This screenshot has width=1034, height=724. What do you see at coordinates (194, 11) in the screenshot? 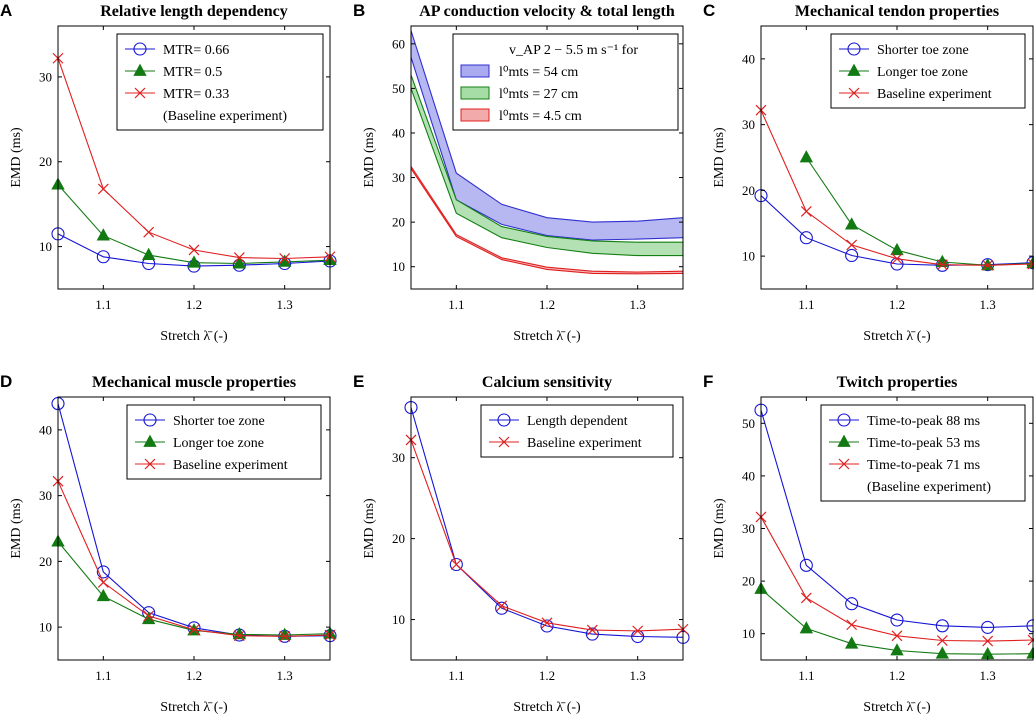
I see `chart-title: Relative length dependency` at bounding box center [194, 11].